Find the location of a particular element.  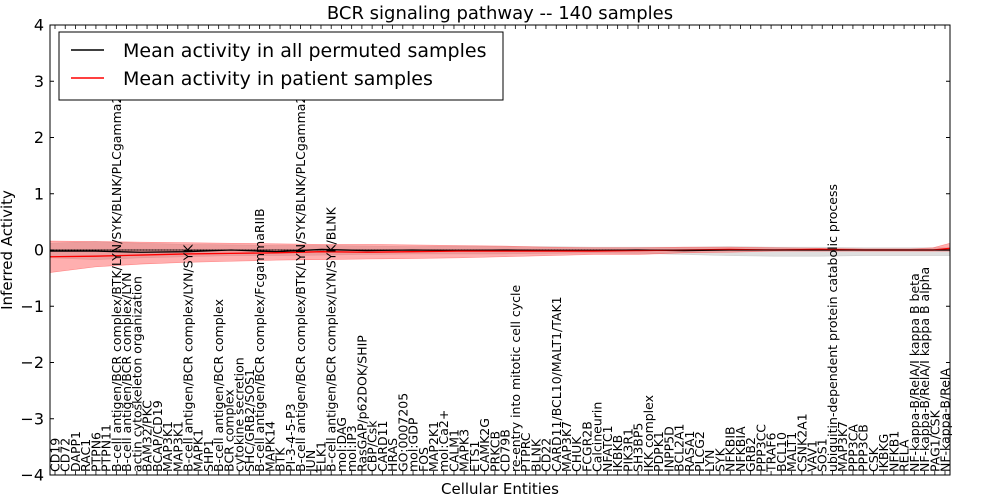

x-category-label: FCGR2B is located at coordinates (586, 446).